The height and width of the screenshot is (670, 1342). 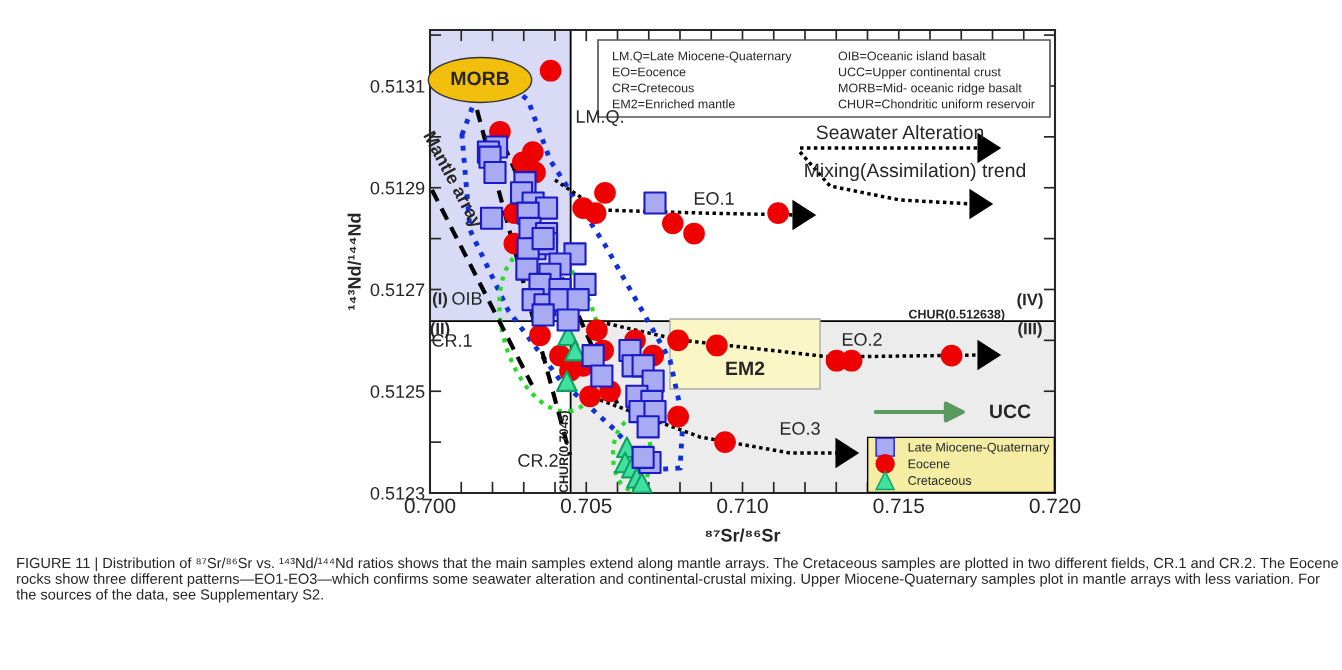 I want to click on annotation: EO.3, so click(x=800, y=428).